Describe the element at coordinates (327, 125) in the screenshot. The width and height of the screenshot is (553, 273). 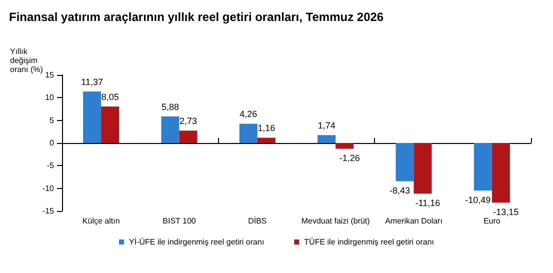
I see `data-label: 1,74` at that location.